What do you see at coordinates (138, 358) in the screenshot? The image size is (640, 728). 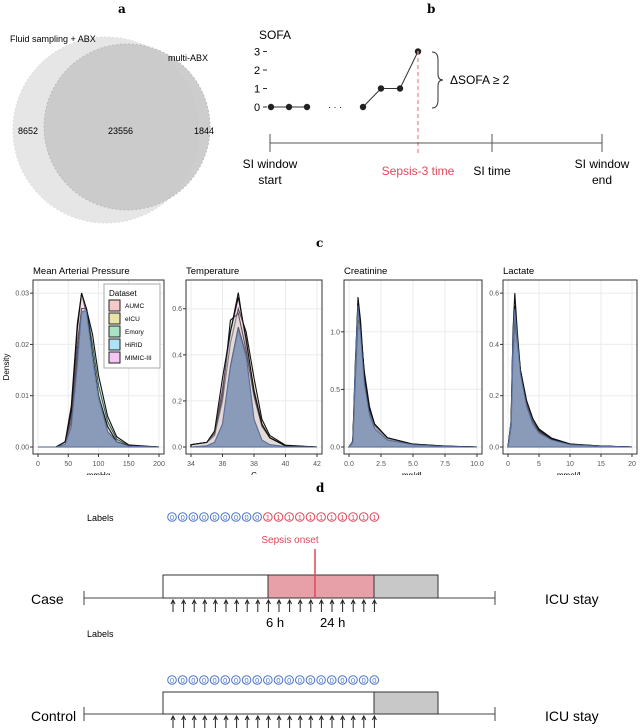 I see `legend-item-label: MIMIC-III` at bounding box center [138, 358].